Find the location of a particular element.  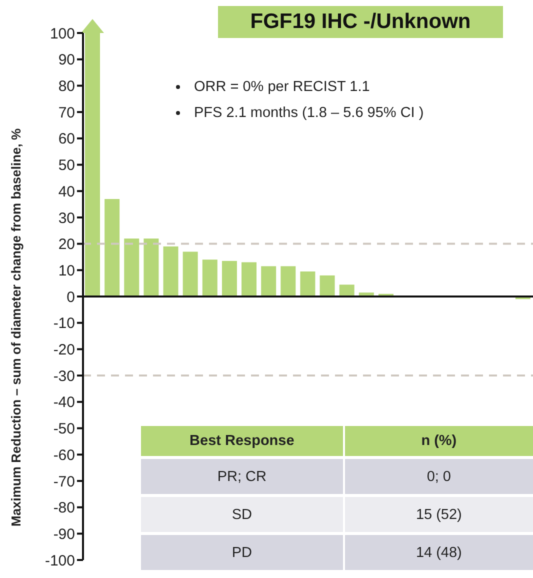

y-tick-label: -10 is located at coordinates (64, 323).